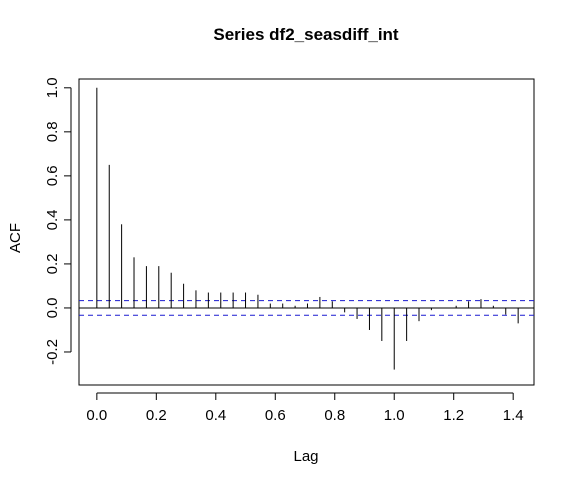 The width and height of the screenshot is (575, 484). I want to click on x-tick-label: 1.2, so click(453, 415).